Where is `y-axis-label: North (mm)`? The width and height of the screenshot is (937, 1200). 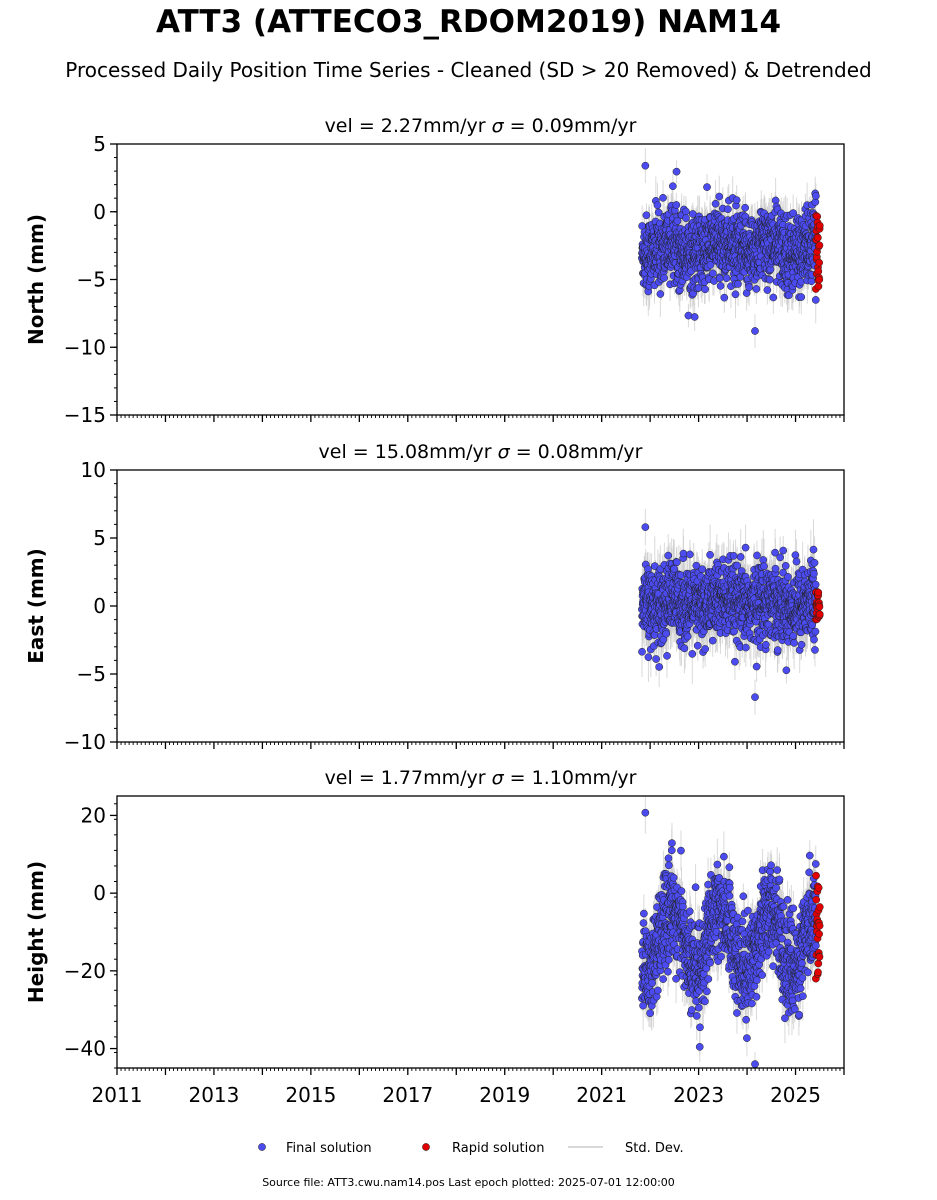 y-axis-label: North (mm) is located at coordinates (36, 279).